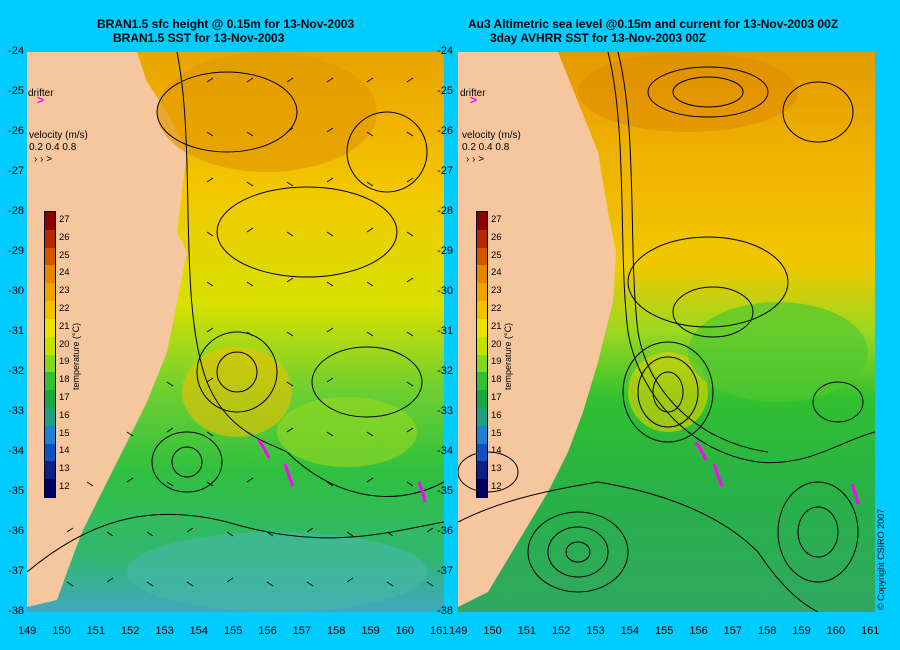 The image size is (900, 650). Describe the element at coordinates (16, 531) in the screenshot. I see `y-tick-label: -36` at that location.